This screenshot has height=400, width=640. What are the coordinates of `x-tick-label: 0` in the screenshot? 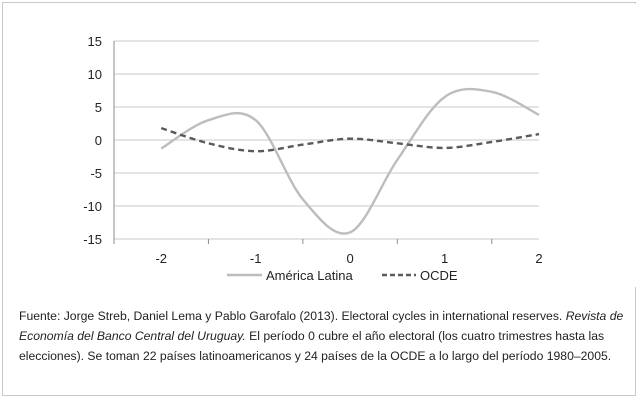 It's located at (349, 258).